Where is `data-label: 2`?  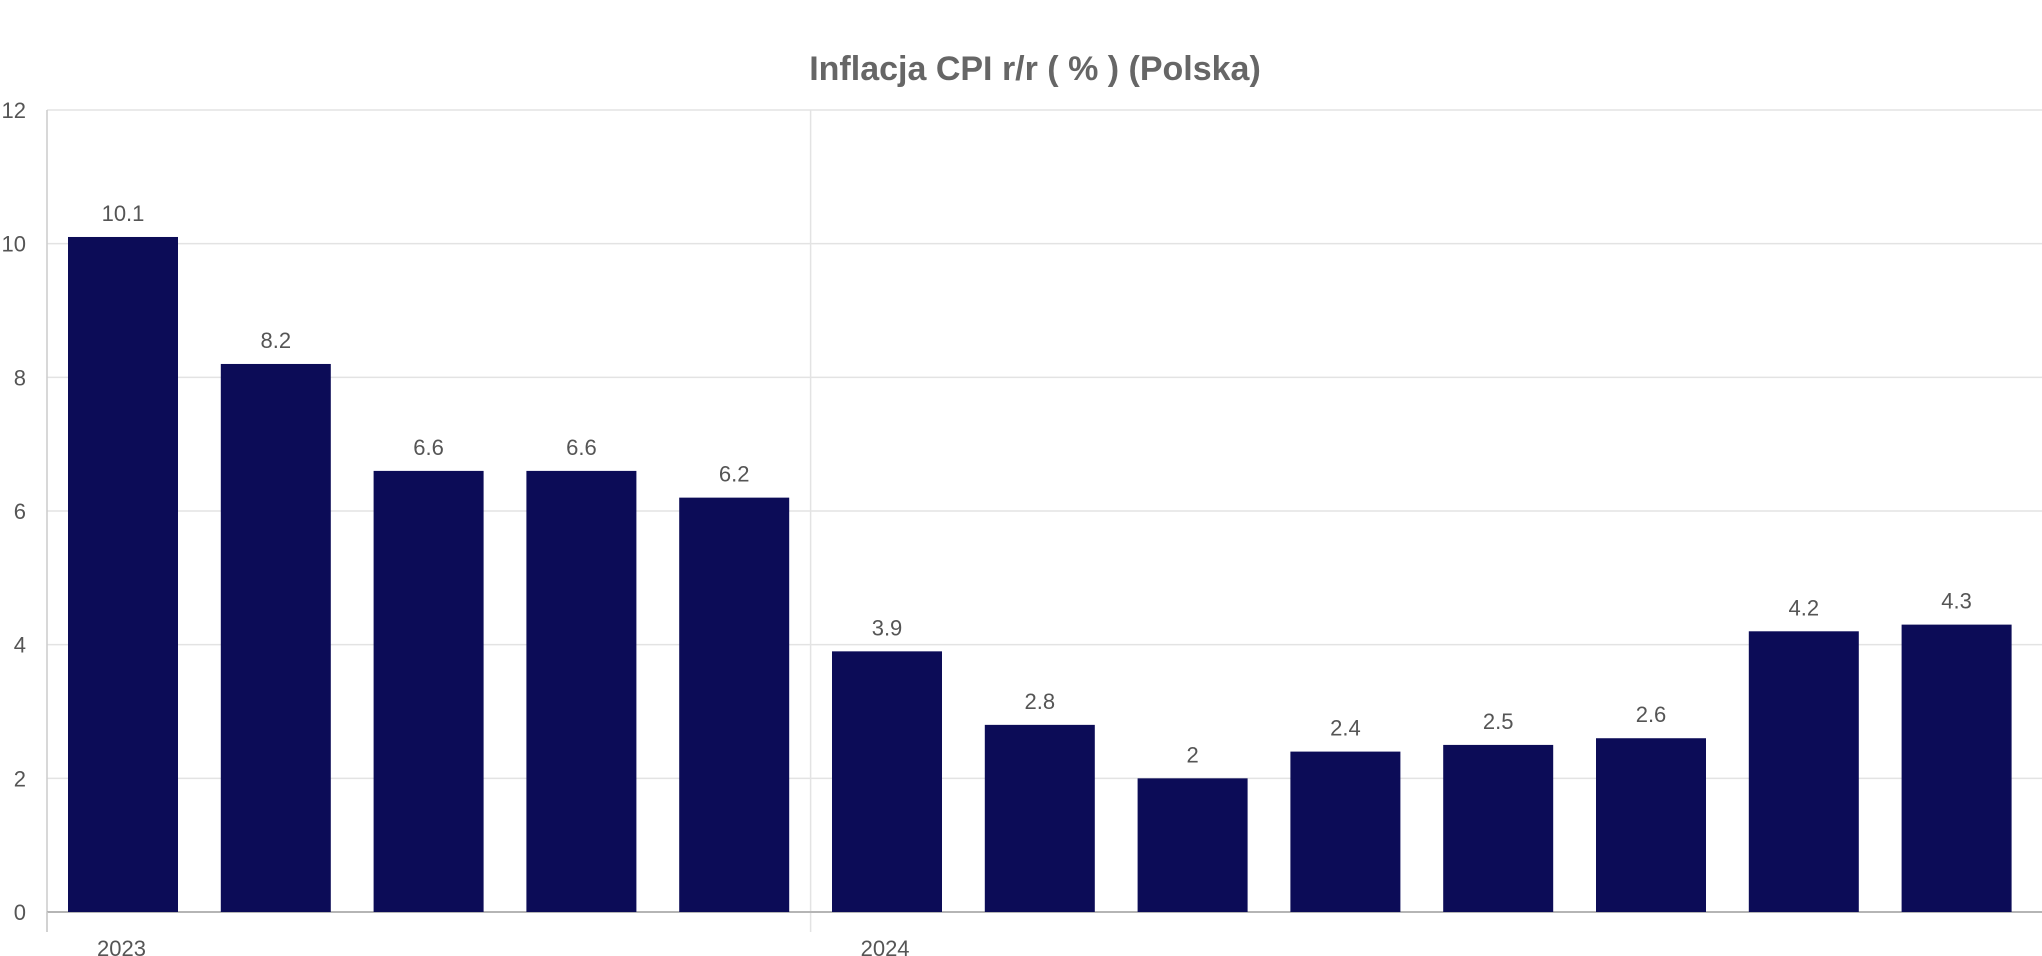 data-label: 2 is located at coordinates (1192, 754).